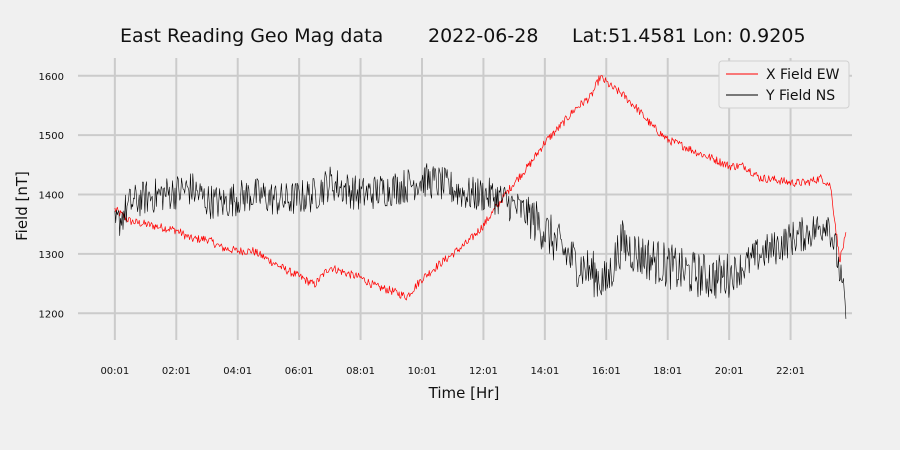 The image size is (900, 450). I want to click on x-tick-label: 18:01, so click(667, 371).